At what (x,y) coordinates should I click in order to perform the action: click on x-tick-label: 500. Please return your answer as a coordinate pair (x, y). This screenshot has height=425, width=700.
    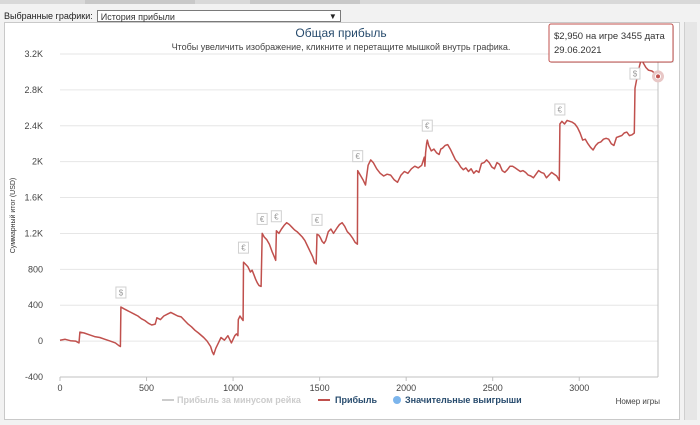
    Looking at the image, I should click on (146, 388).